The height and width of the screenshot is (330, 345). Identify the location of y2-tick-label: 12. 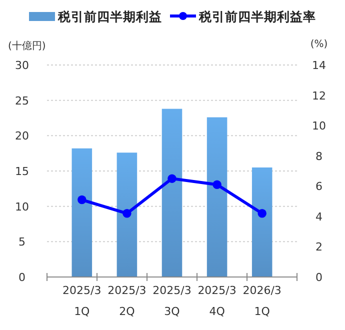
(319, 95).